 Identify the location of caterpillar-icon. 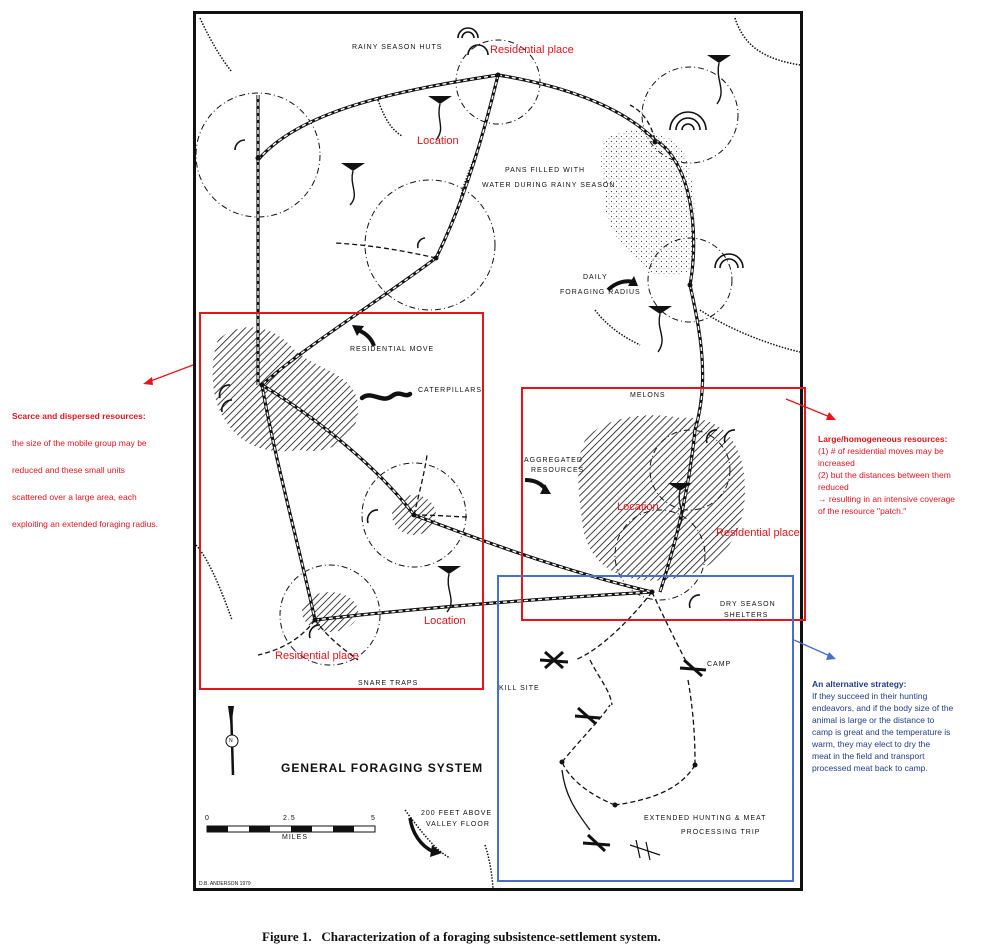
(386, 396).